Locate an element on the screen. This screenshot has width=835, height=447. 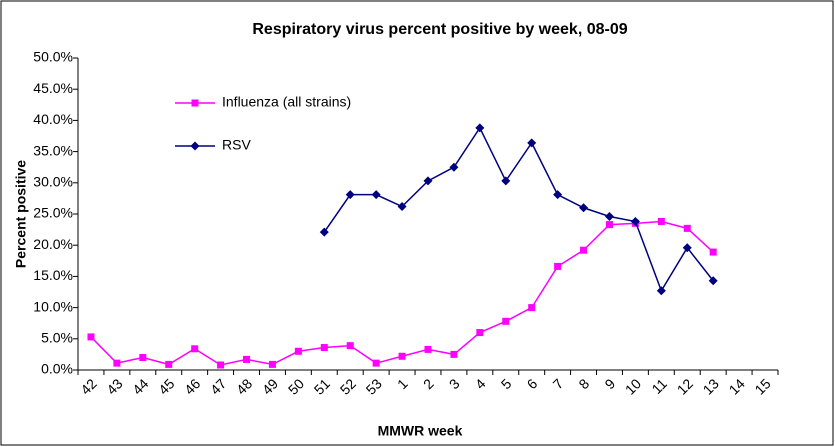
y-tick-label: 10.0% is located at coordinates (53, 306).